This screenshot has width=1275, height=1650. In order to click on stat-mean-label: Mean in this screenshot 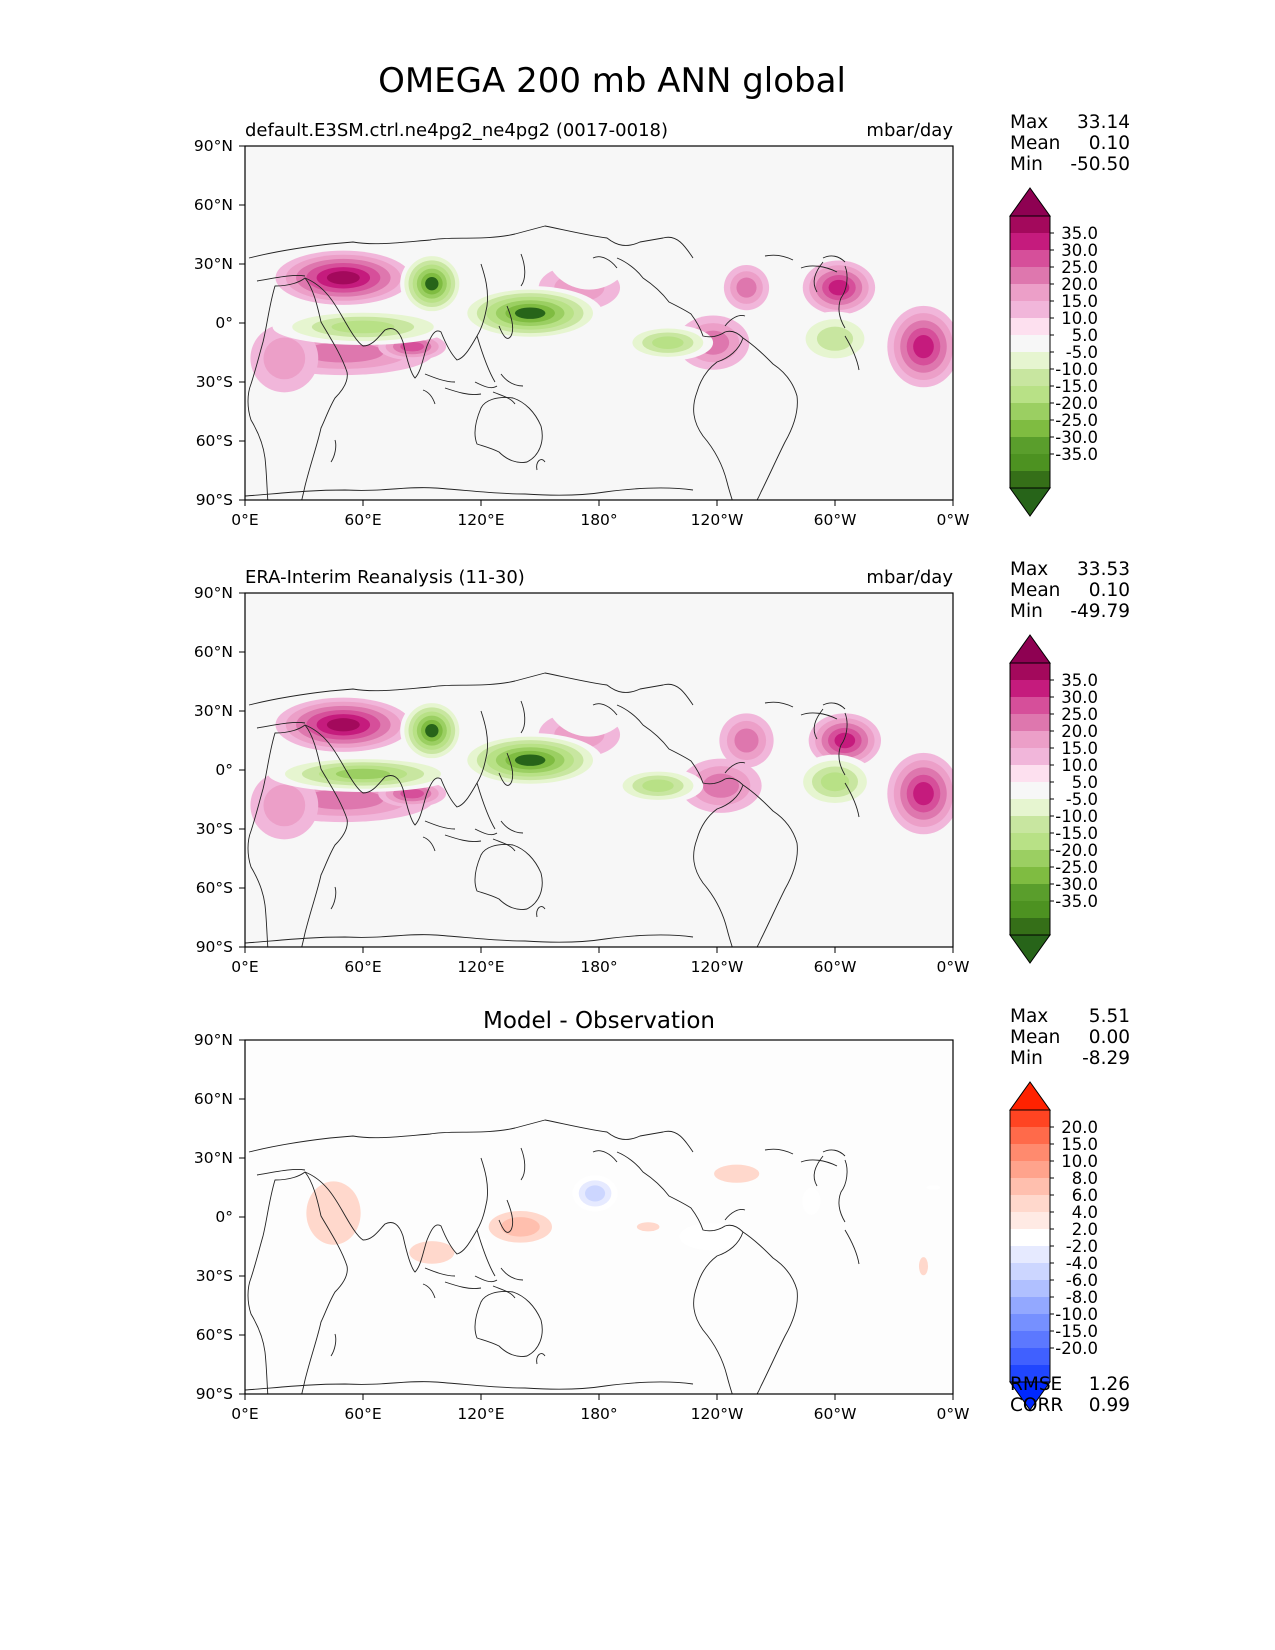, I will do `click(1035, 1037)`.